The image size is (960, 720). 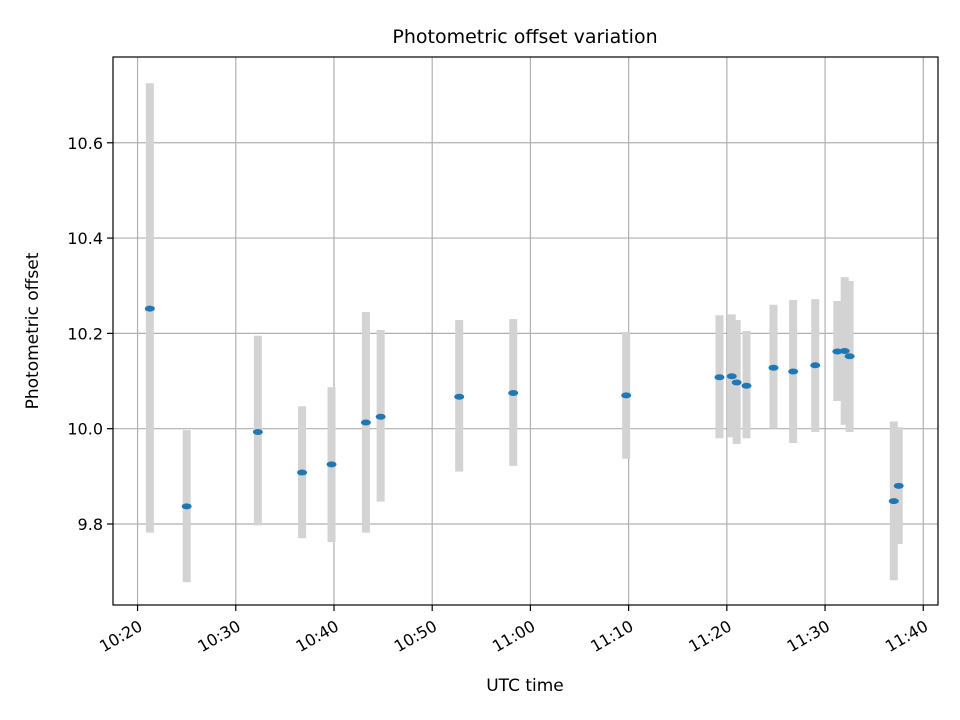 I want to click on y-tick-label: 10.2, so click(x=85, y=333).